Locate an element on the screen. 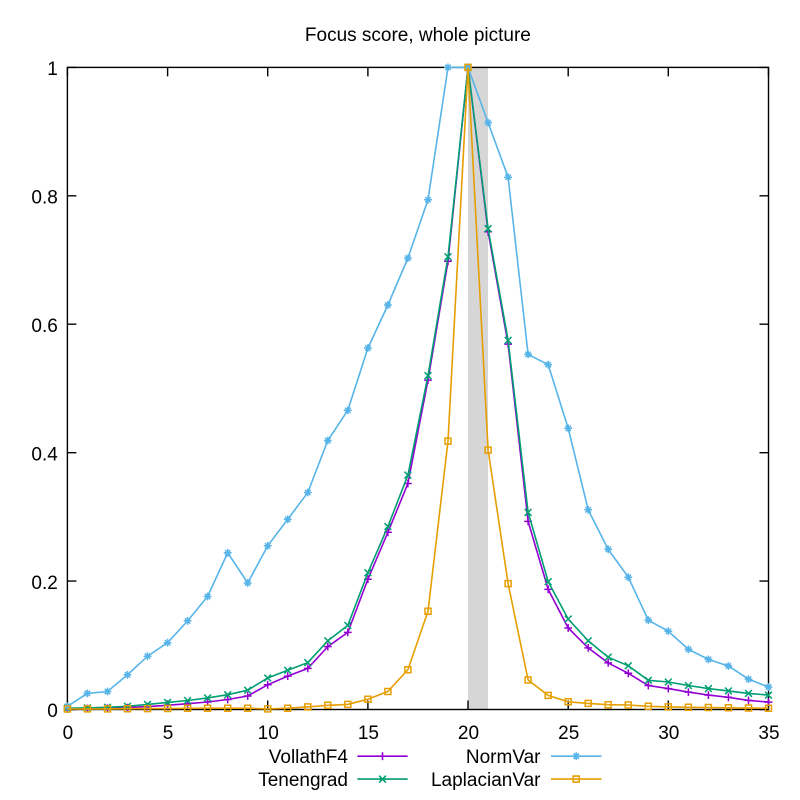 The image size is (800, 800). svg-text: 10 is located at coordinates (268, 733).